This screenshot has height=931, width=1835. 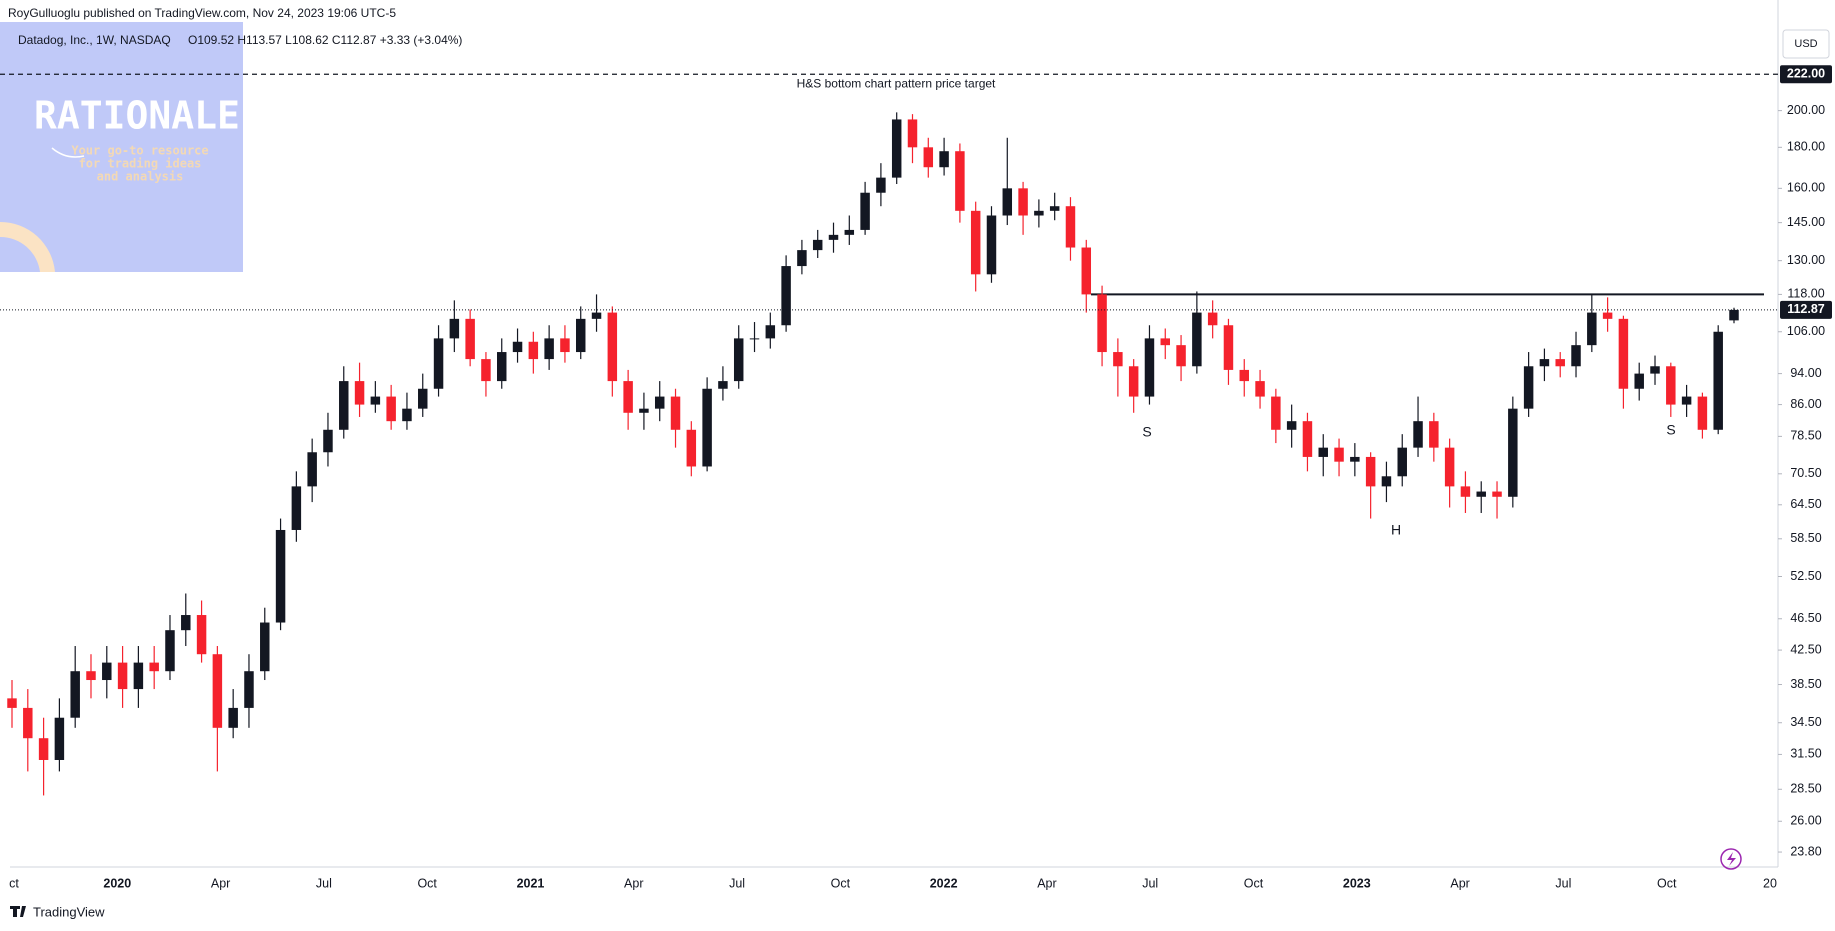 What do you see at coordinates (1805, 851) in the screenshot?
I see `y-tick-label: 23.80` at bounding box center [1805, 851].